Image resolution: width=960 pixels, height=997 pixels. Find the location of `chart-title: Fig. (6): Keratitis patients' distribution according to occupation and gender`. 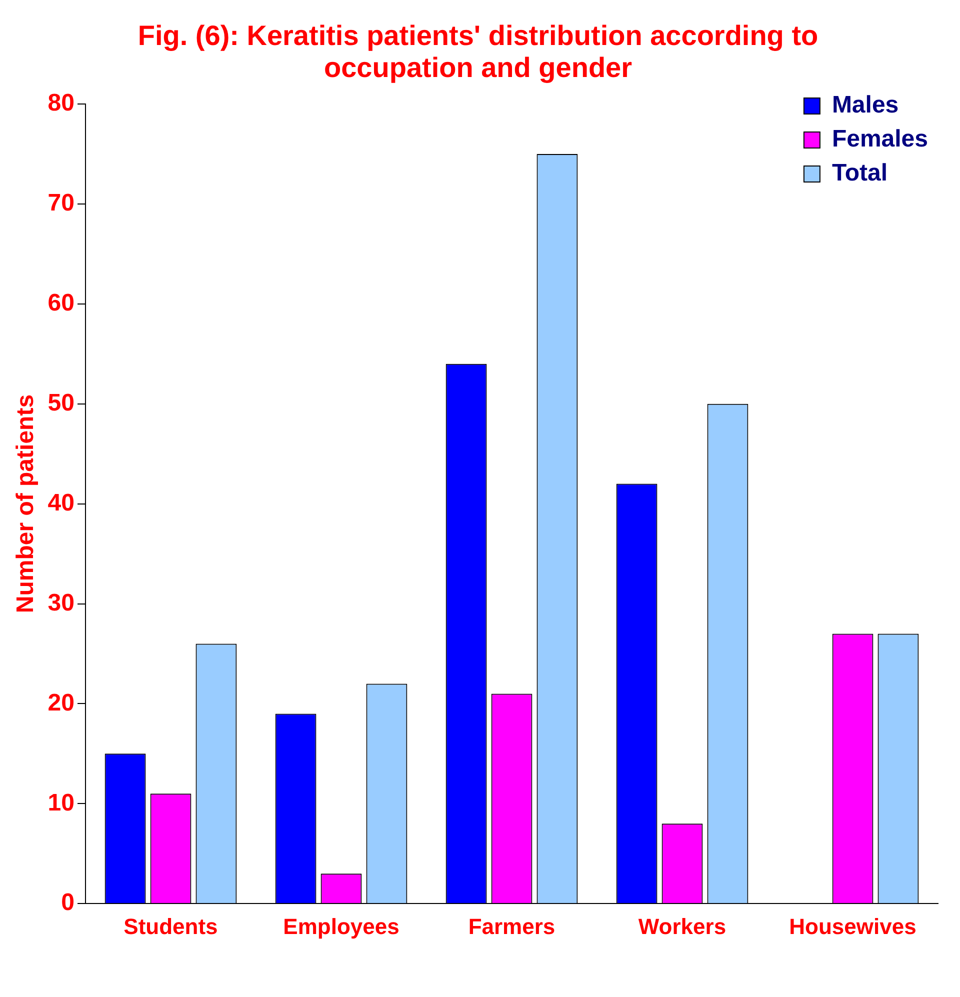

chart-title: Fig. (6): Keratitis patients' distribution according to occupation and gender is located at coordinates (478, 52).